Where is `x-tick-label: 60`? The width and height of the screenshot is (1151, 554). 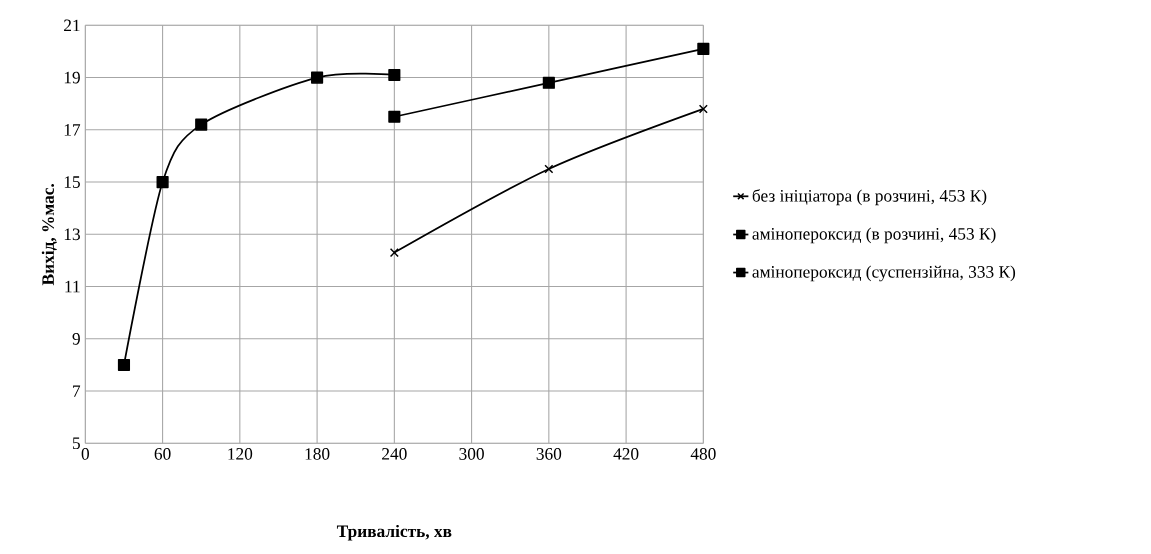 x-tick-label: 60 is located at coordinates (162, 454).